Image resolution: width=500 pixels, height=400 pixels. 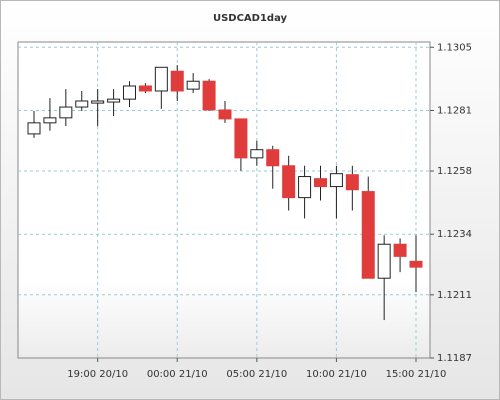 What do you see at coordinates (454, 358) in the screenshot?
I see `y-tick-label: 1.1187` at bounding box center [454, 358].